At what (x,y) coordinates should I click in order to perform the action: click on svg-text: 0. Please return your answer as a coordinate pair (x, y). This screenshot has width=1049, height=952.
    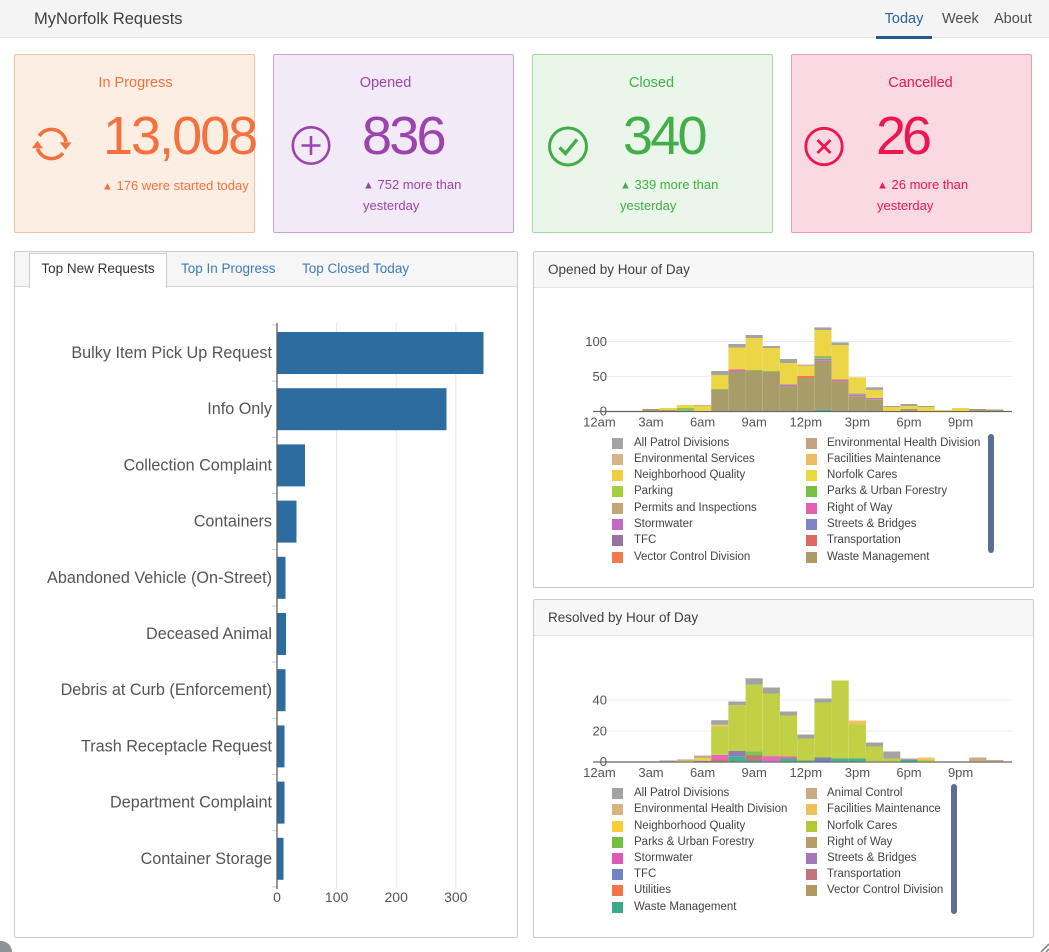
    Looking at the image, I should click on (277, 897).